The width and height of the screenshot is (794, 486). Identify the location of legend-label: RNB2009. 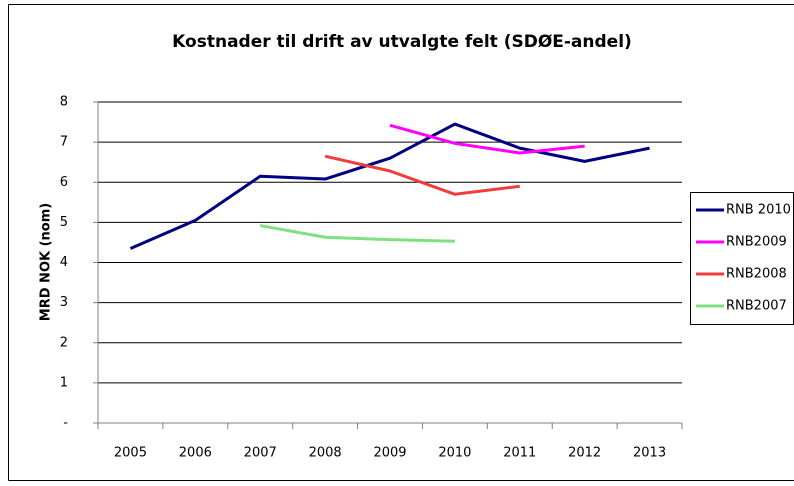
(756, 242).